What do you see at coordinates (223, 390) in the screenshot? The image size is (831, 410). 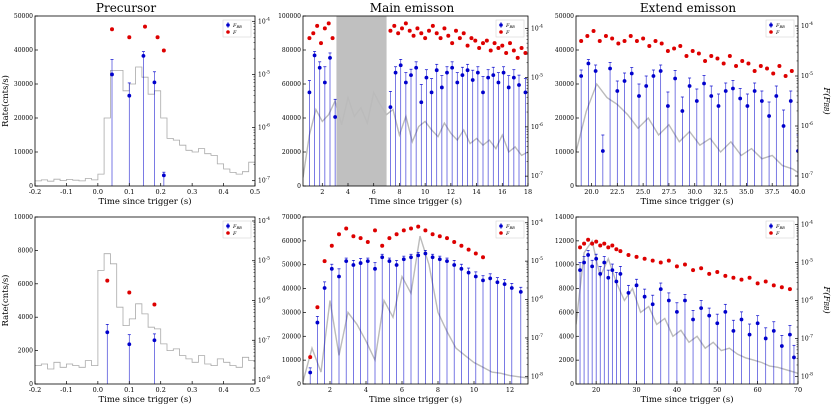 I see `x-tick-label: 0.4` at bounding box center [223, 390].